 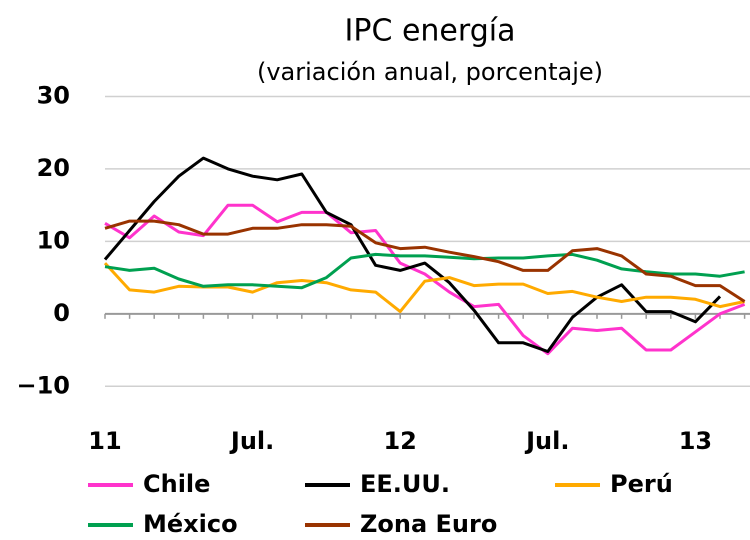 I want to click on x-tick-label: 13, so click(x=695, y=441).